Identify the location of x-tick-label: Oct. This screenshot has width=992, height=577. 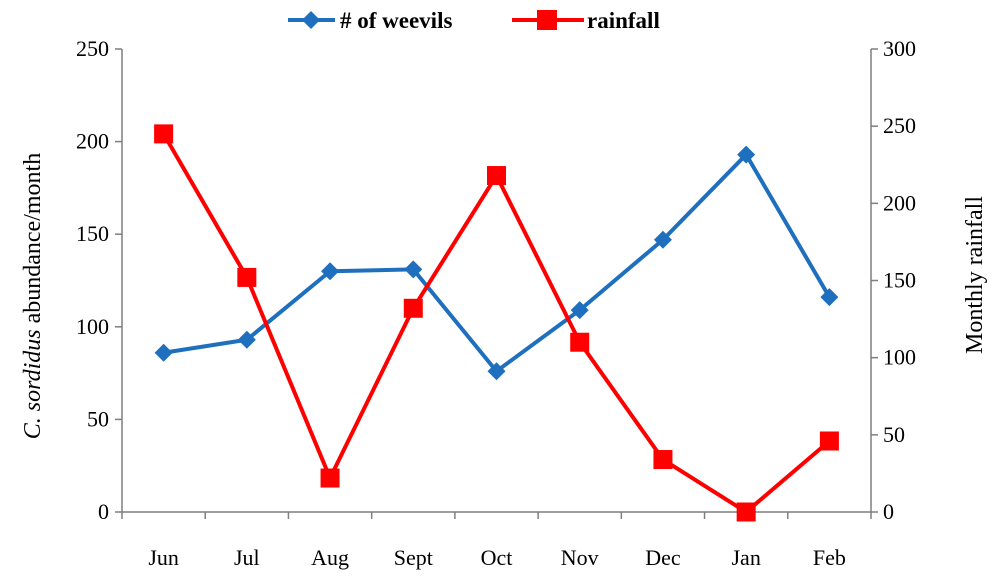
(497, 557).